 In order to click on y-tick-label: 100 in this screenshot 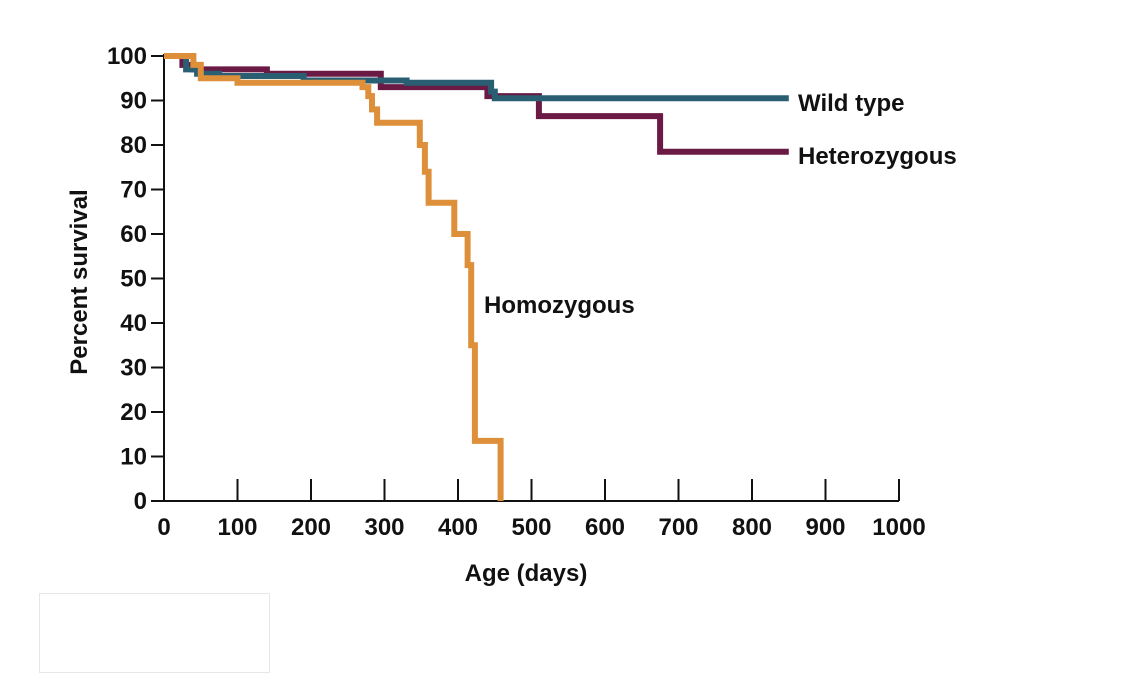, I will do `click(127, 56)`.